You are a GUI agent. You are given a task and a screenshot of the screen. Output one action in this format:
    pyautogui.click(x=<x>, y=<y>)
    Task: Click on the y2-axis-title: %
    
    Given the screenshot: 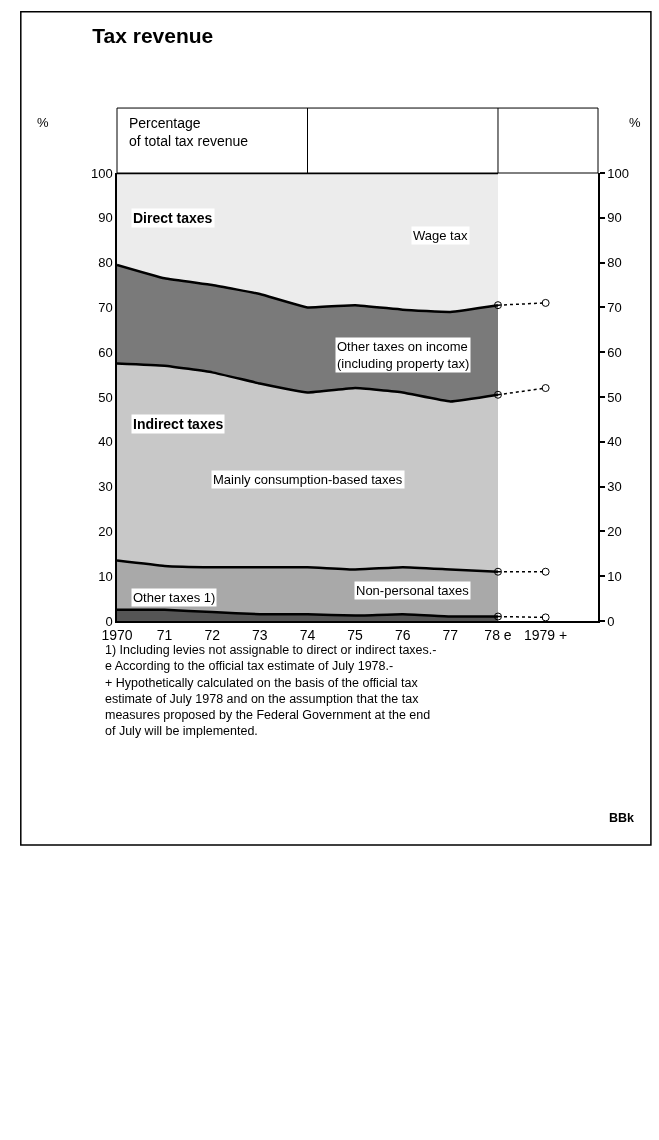 What is the action you would take?
    pyautogui.click(x=635, y=122)
    